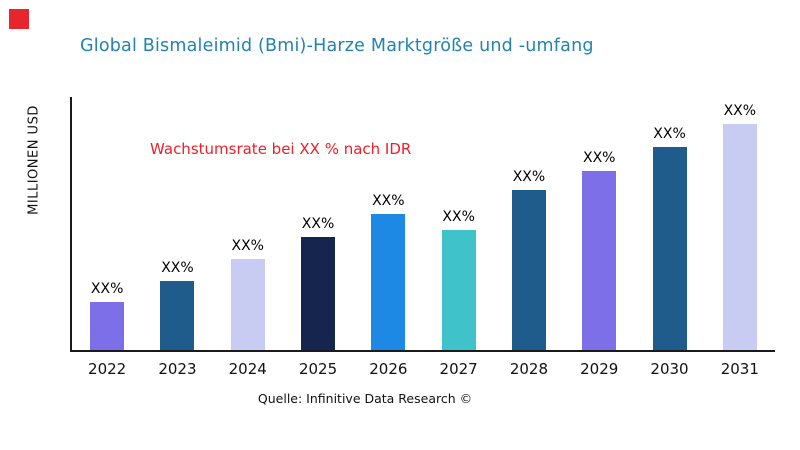 This screenshot has height=450, width=800. Describe the element at coordinates (739, 369) in the screenshot. I see `x-tick-label: 2031` at that location.